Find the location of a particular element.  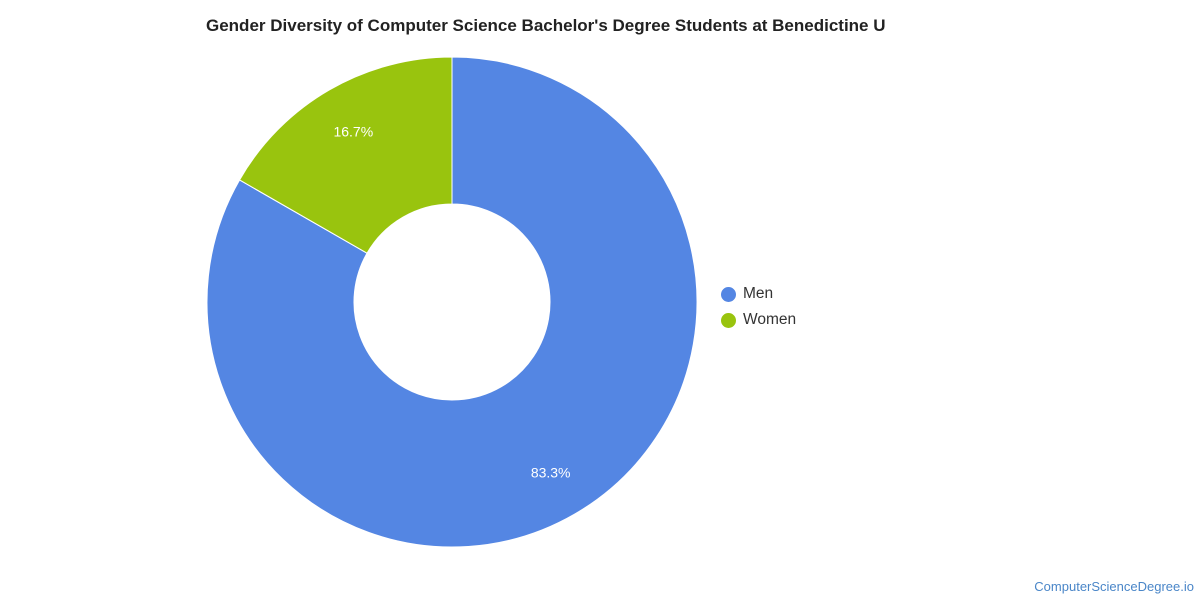

legend-label-men: Men is located at coordinates (758, 293).